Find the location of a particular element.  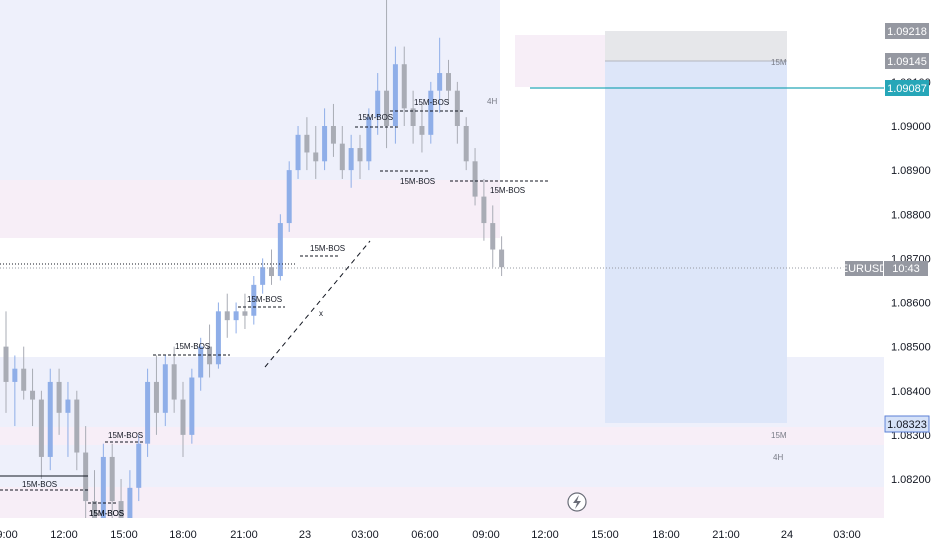

price-axis-label: 1.08600 is located at coordinates (911, 304).